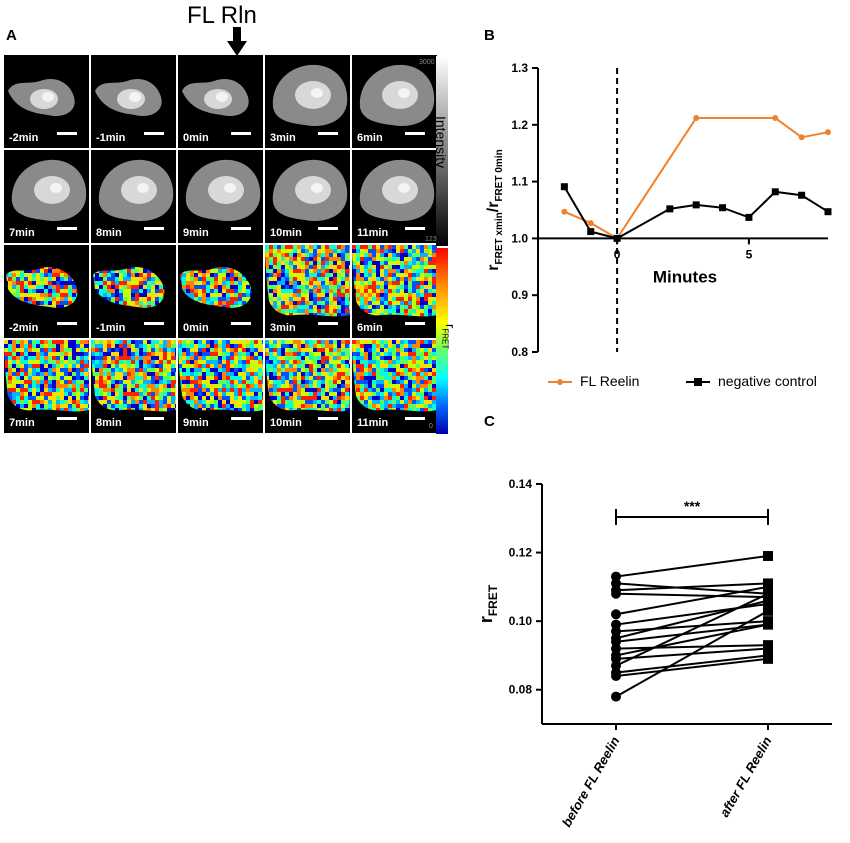 This screenshot has height=843, width=850. Describe the element at coordinates (427, 62) in the screenshot. I see `intensity-colorbar-max: 3000` at that location.